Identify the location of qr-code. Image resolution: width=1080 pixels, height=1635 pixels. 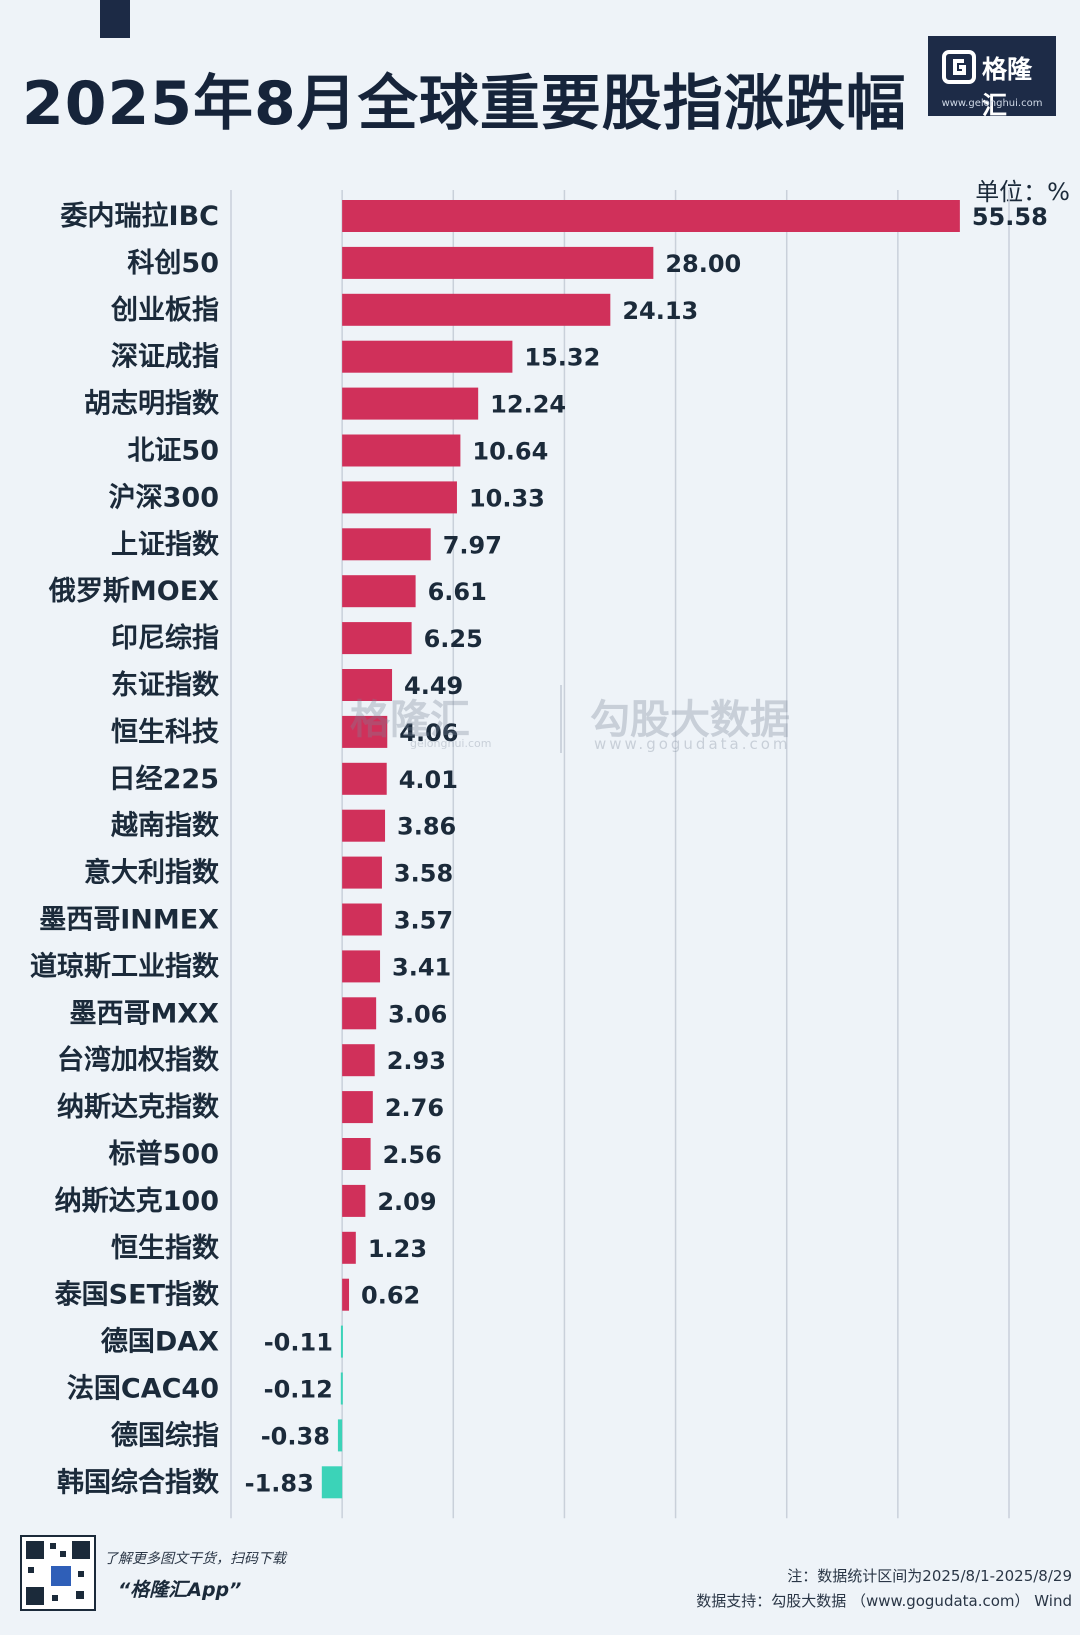
(58, 1573).